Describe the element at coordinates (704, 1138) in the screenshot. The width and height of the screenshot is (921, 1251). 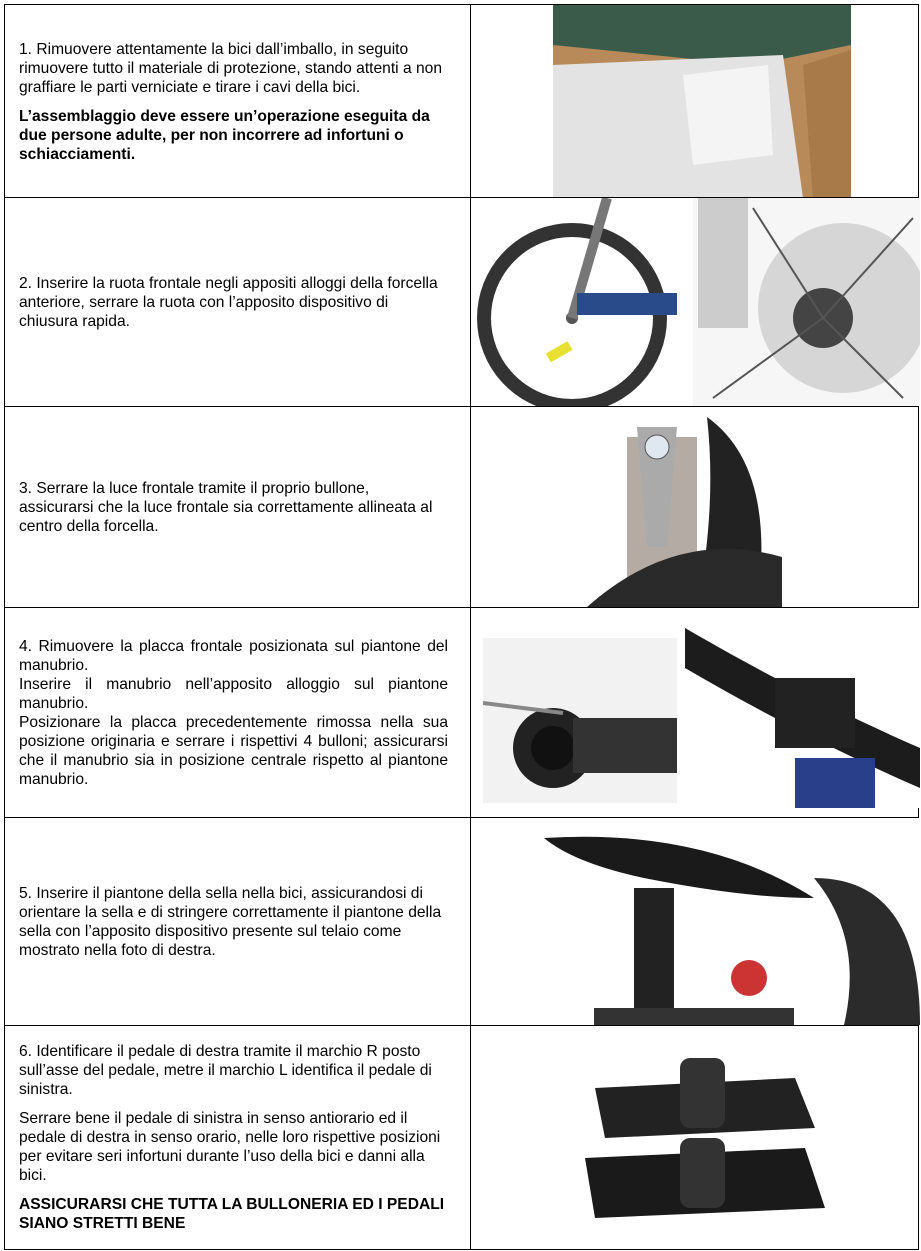
I see `photo-pedals` at that location.